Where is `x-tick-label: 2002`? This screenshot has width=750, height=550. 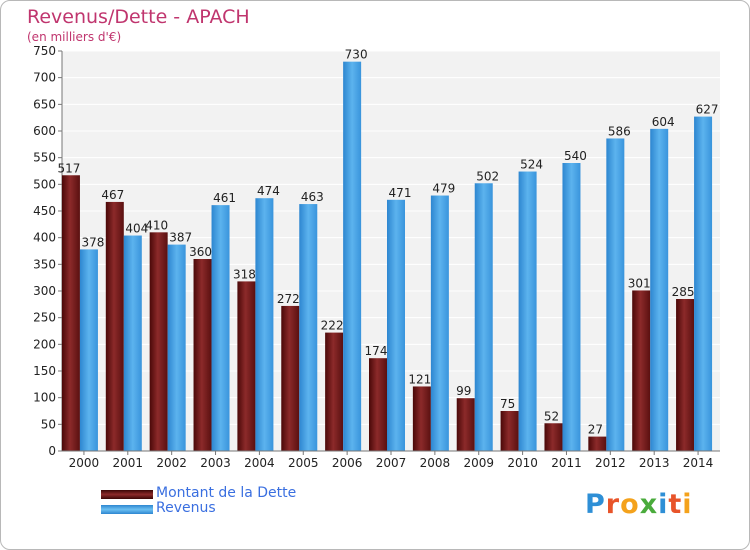 x-tick-label: 2002 is located at coordinates (171, 463).